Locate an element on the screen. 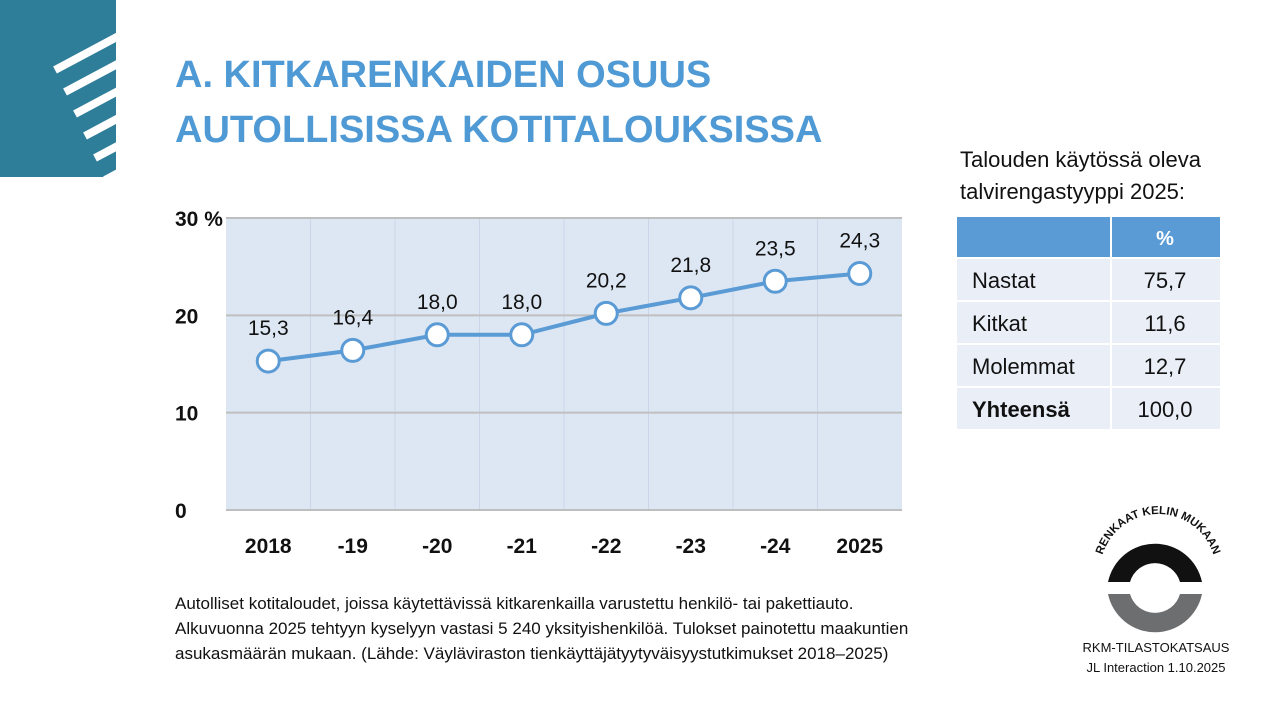  table-cell: 11,6 is located at coordinates (1164, 323).